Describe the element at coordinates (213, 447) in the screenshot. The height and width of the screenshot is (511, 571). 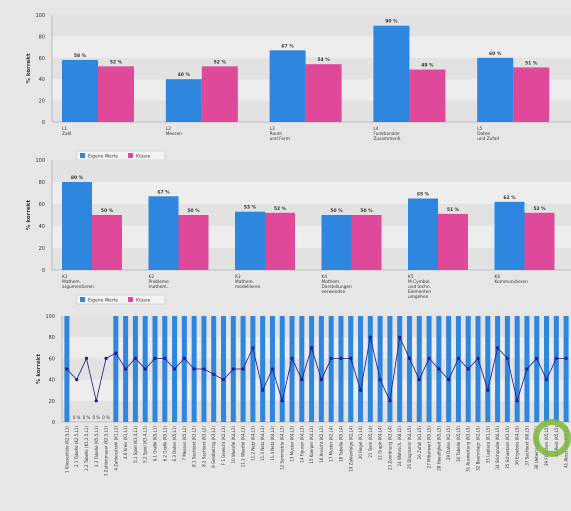
I see `item-category-label: 9 Geldbetrag (K3,L2)` at that location.